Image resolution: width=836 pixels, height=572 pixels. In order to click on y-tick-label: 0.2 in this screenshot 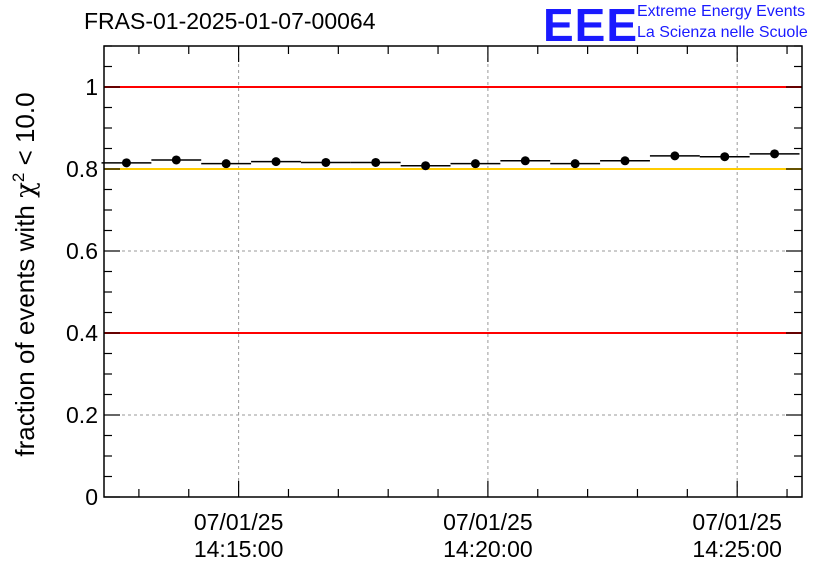, I will do `click(82, 415)`.